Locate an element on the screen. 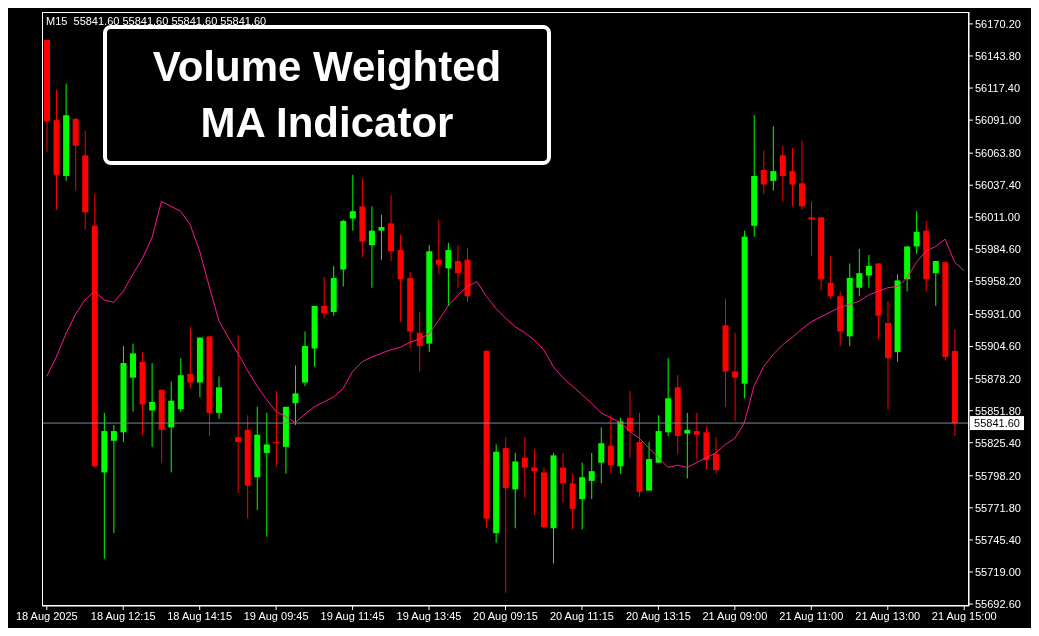 This screenshot has height=636, width=1039. x-tick-label: 20 Aug 13:15 is located at coordinates (658, 615).